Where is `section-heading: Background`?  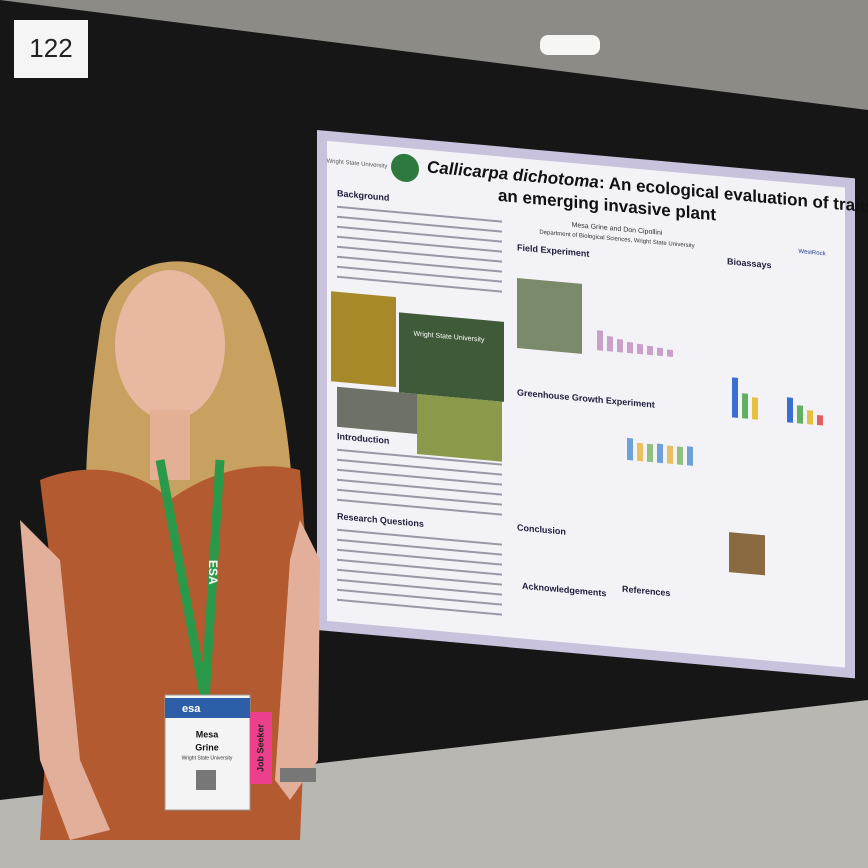 section-heading: Background is located at coordinates (363, 195).